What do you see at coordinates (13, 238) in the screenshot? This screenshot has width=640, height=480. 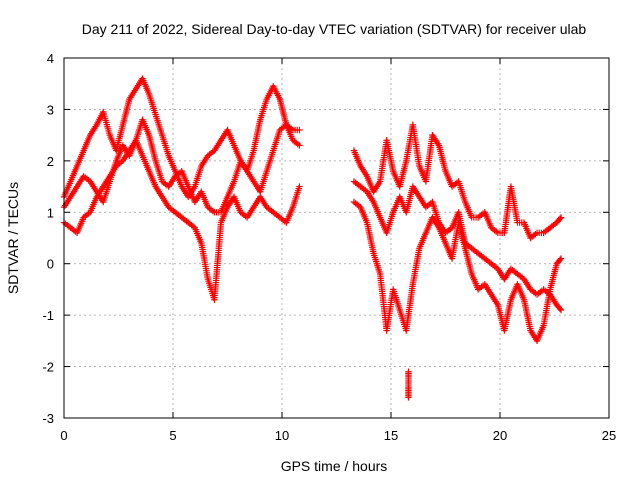 I see `y-axis-label: SDTVAR / TECUs` at bounding box center [13, 238].